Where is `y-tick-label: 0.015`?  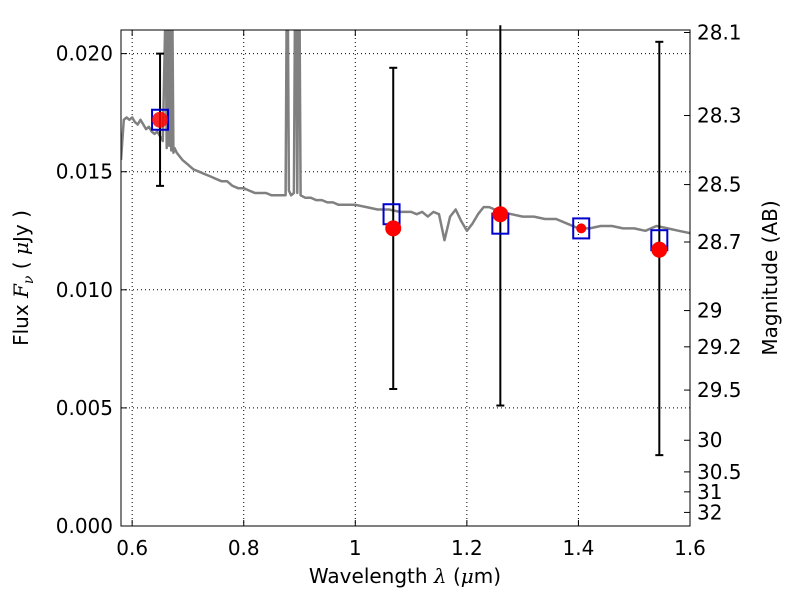
y-tick-label: 0.015 is located at coordinates (84, 172).